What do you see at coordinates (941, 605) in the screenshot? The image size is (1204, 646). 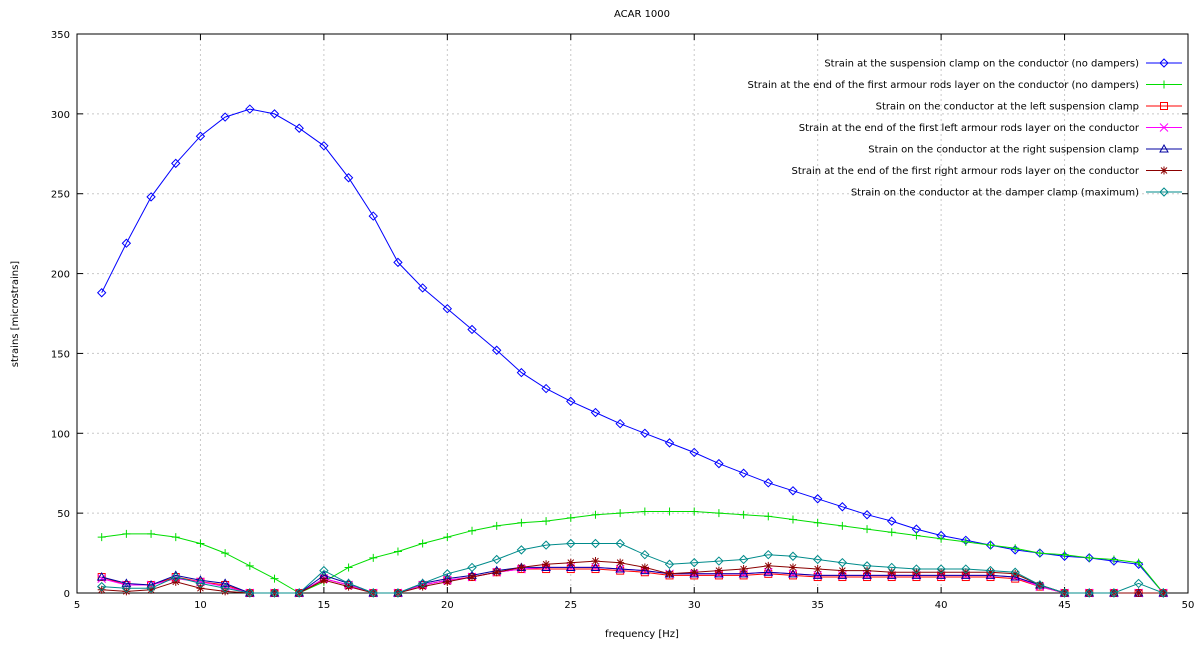 I see `x-tick-label: 40` at bounding box center [941, 605].